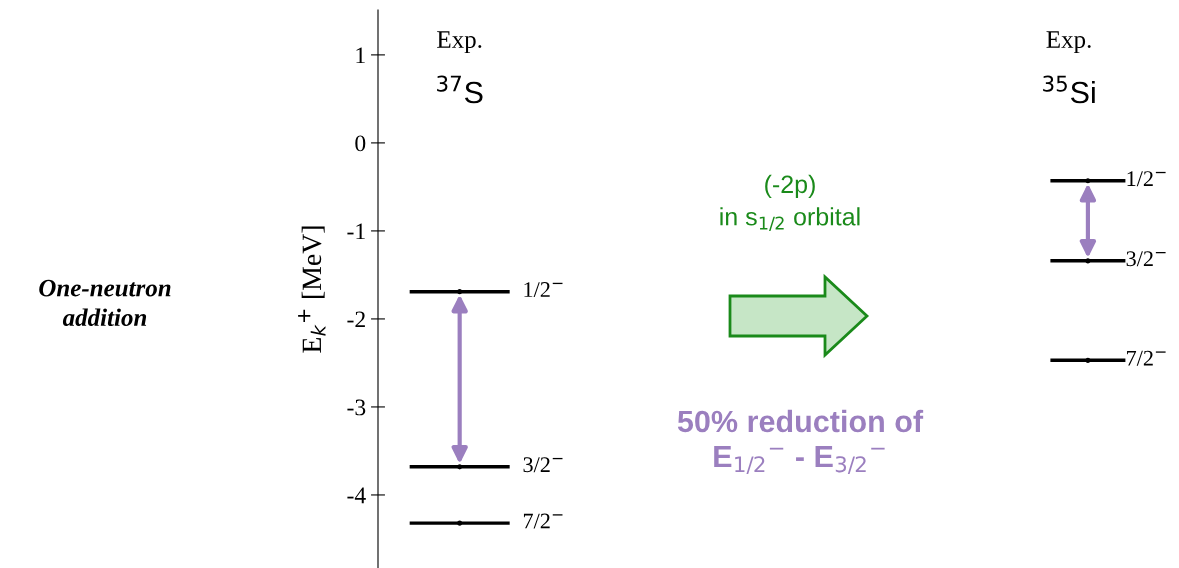  What do you see at coordinates (356, 495) in the screenshot?
I see `y-tick-label: -4` at bounding box center [356, 495].